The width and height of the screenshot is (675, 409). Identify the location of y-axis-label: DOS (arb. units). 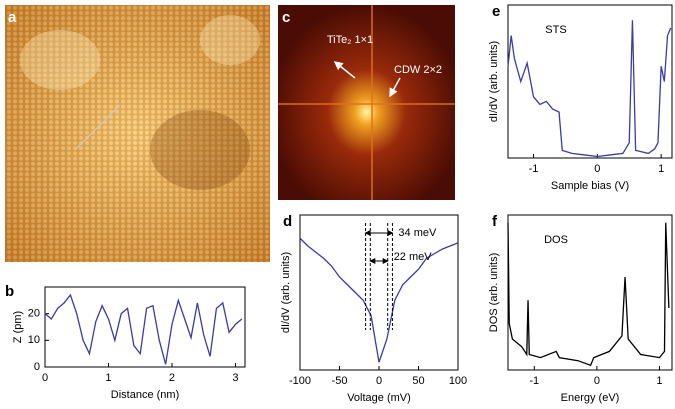
(494, 292).